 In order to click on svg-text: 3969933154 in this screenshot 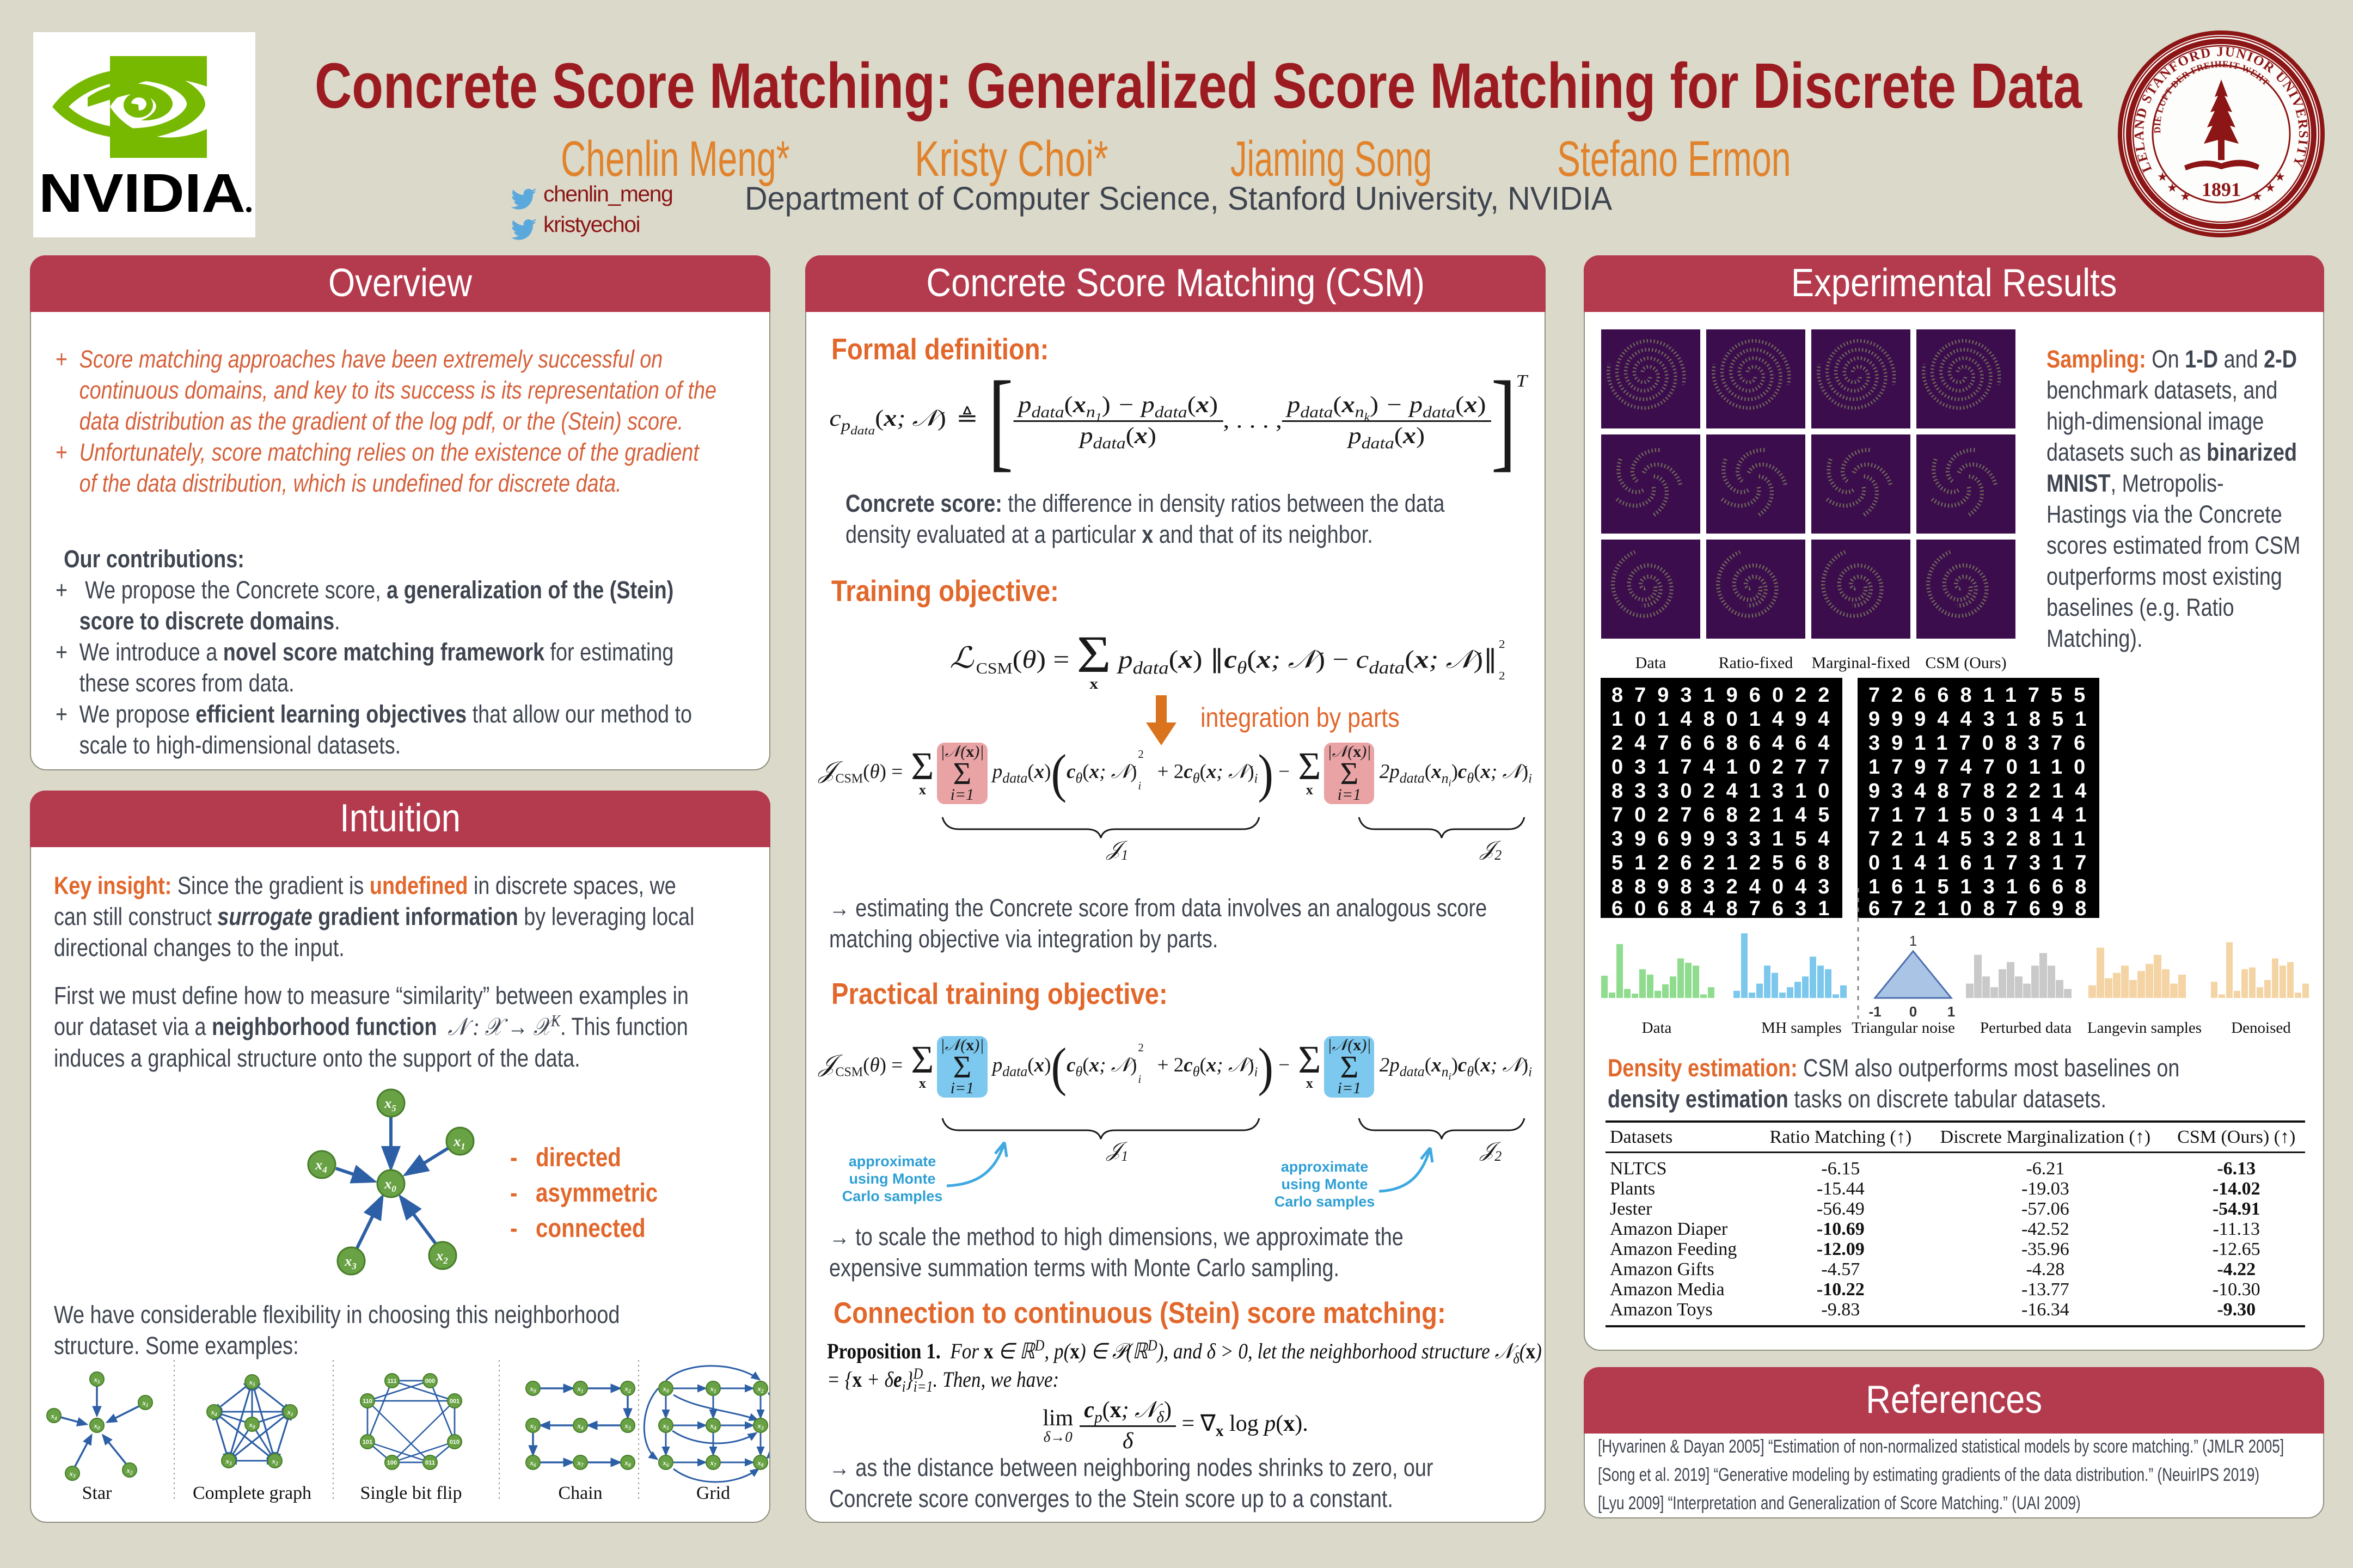, I will do `click(1726, 839)`.